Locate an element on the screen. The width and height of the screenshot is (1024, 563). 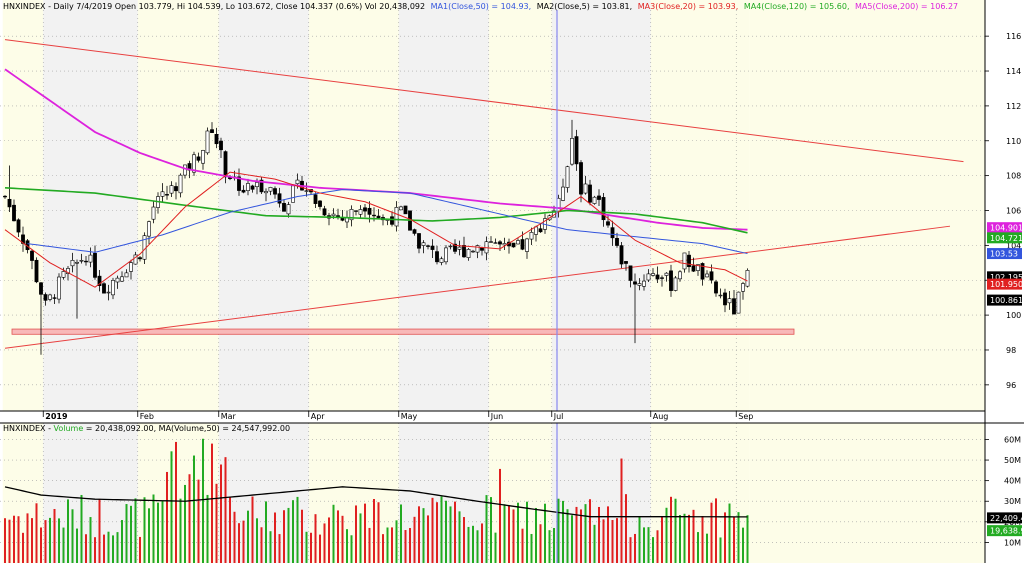
price-tick-label-0: 116 is located at coordinates (1013, 36).